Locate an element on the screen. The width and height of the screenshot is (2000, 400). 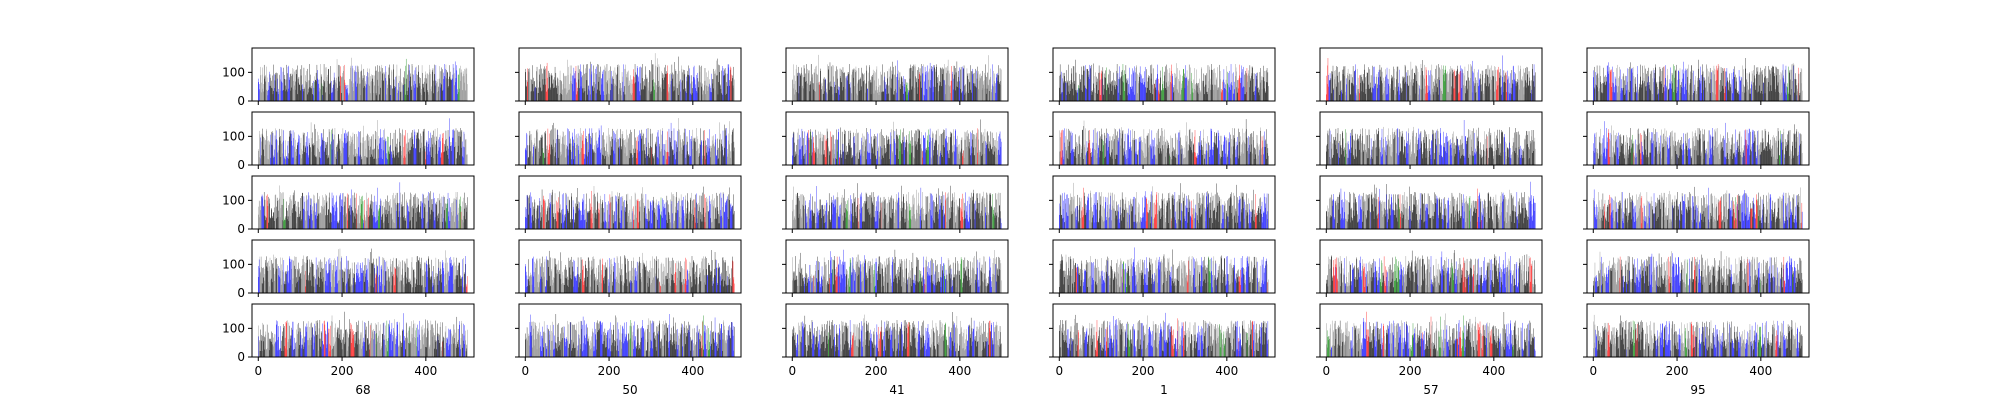
panel-r2-c1: 0 100 is located at coordinates (348, 142).